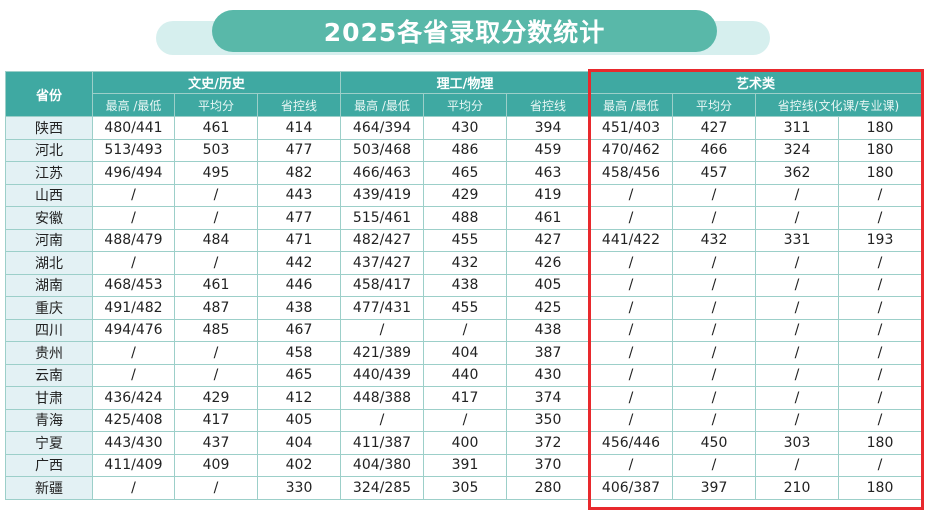  What do you see at coordinates (133, 330) in the screenshot?
I see `score-cell: 494/476` at bounding box center [133, 330].